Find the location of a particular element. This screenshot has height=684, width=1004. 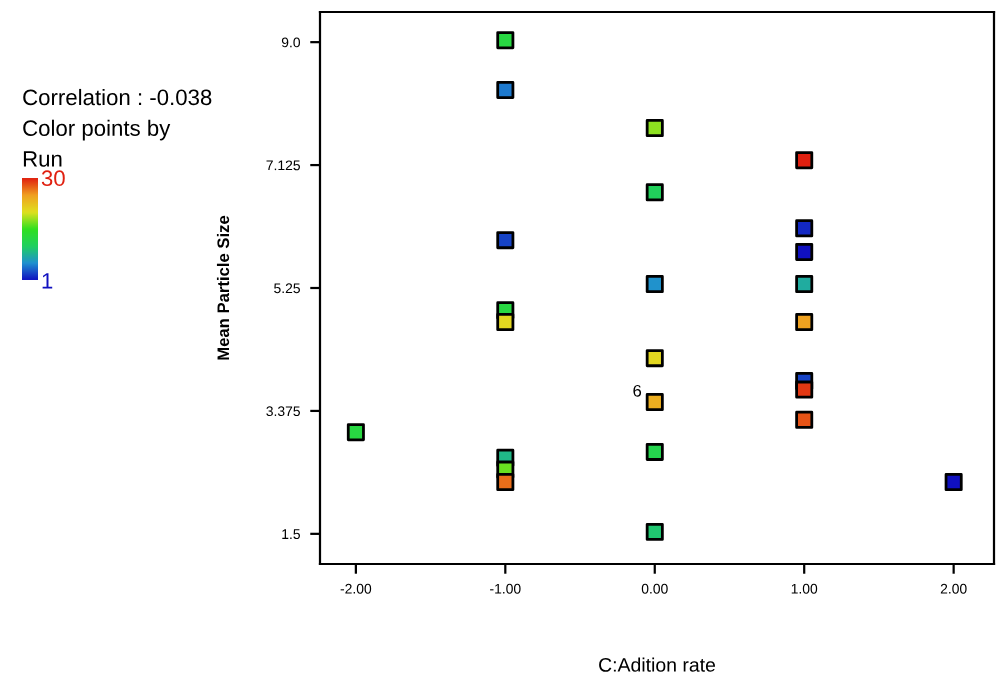

color-bar-label: 30 is located at coordinates (53, 178).